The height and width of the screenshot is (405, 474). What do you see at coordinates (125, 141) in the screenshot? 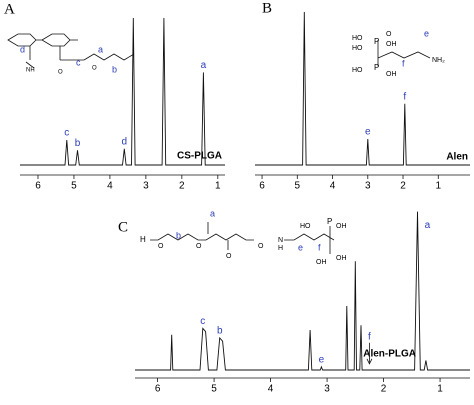
I see `peak-label: d` at bounding box center [125, 141].